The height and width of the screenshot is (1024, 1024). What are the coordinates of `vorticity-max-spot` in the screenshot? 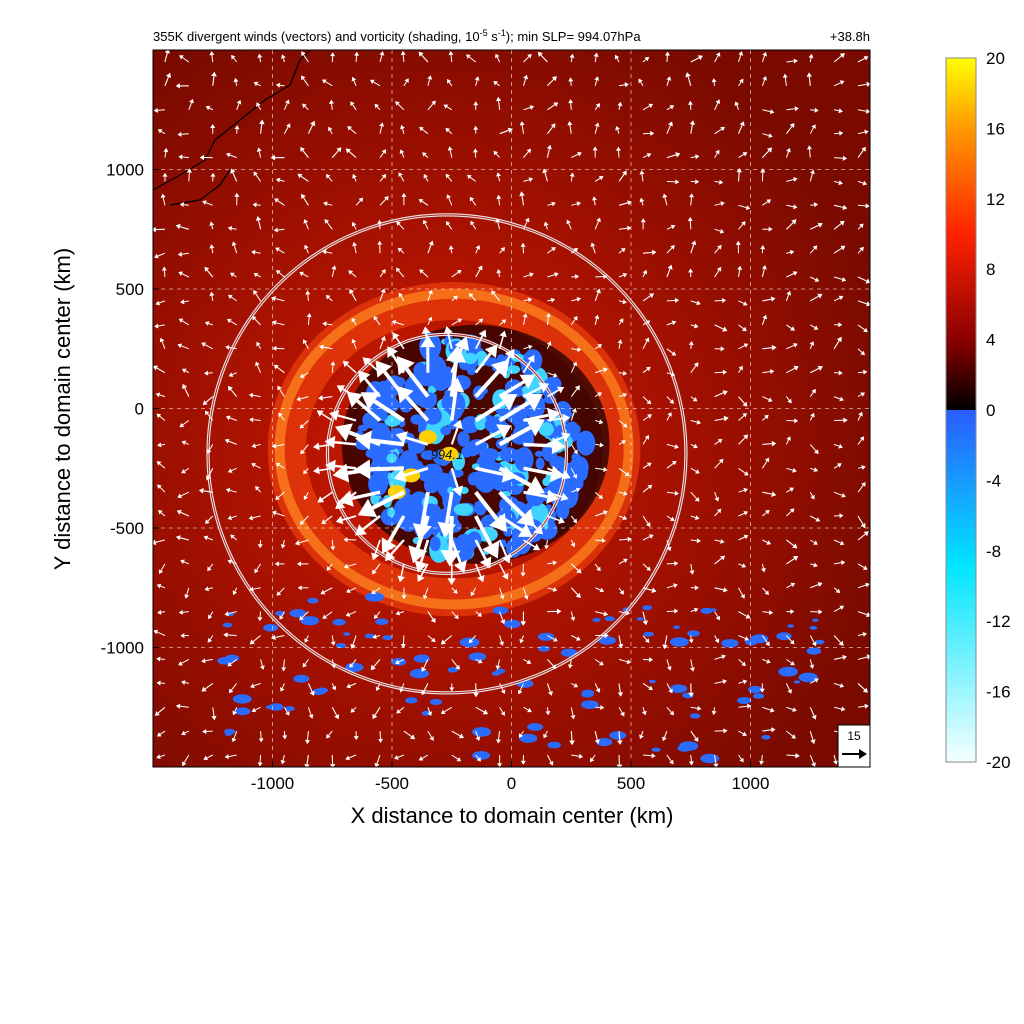 It's located at (427, 437).